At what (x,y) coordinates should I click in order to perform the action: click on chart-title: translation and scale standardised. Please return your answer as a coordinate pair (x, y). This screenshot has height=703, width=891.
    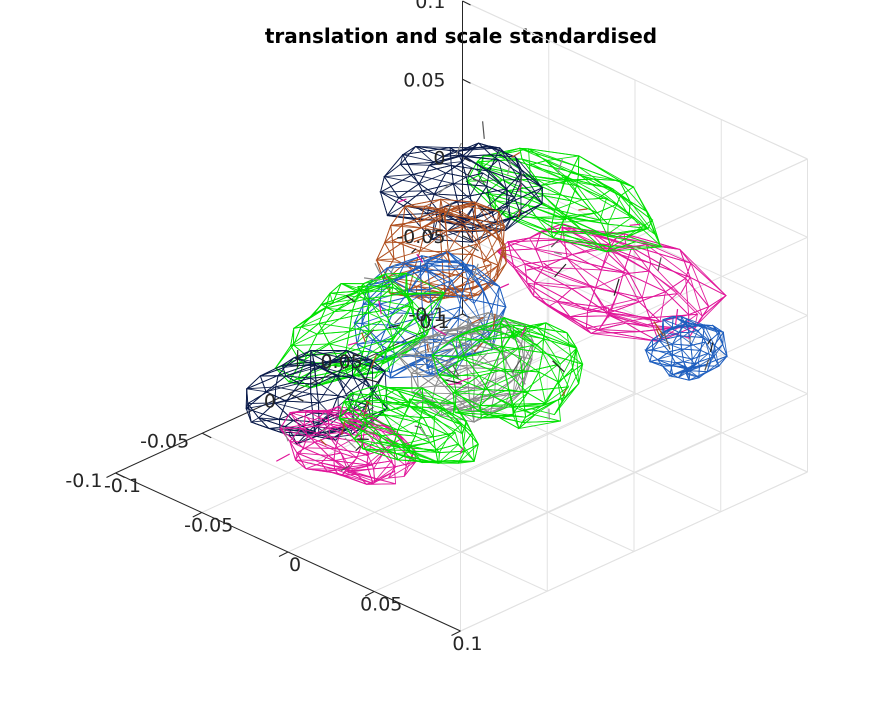
    Looking at the image, I should click on (461, 36).